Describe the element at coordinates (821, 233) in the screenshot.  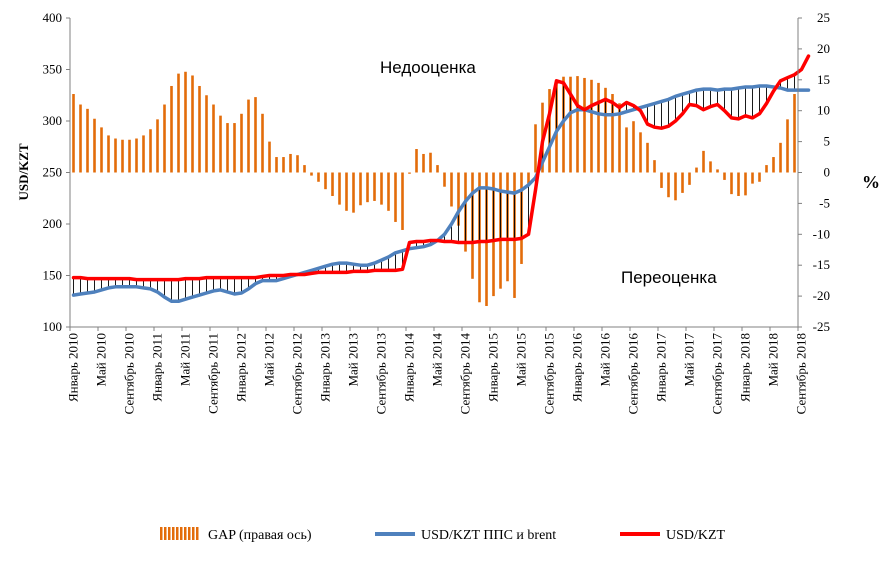
I see `y2-tick-label: -10` at that location.